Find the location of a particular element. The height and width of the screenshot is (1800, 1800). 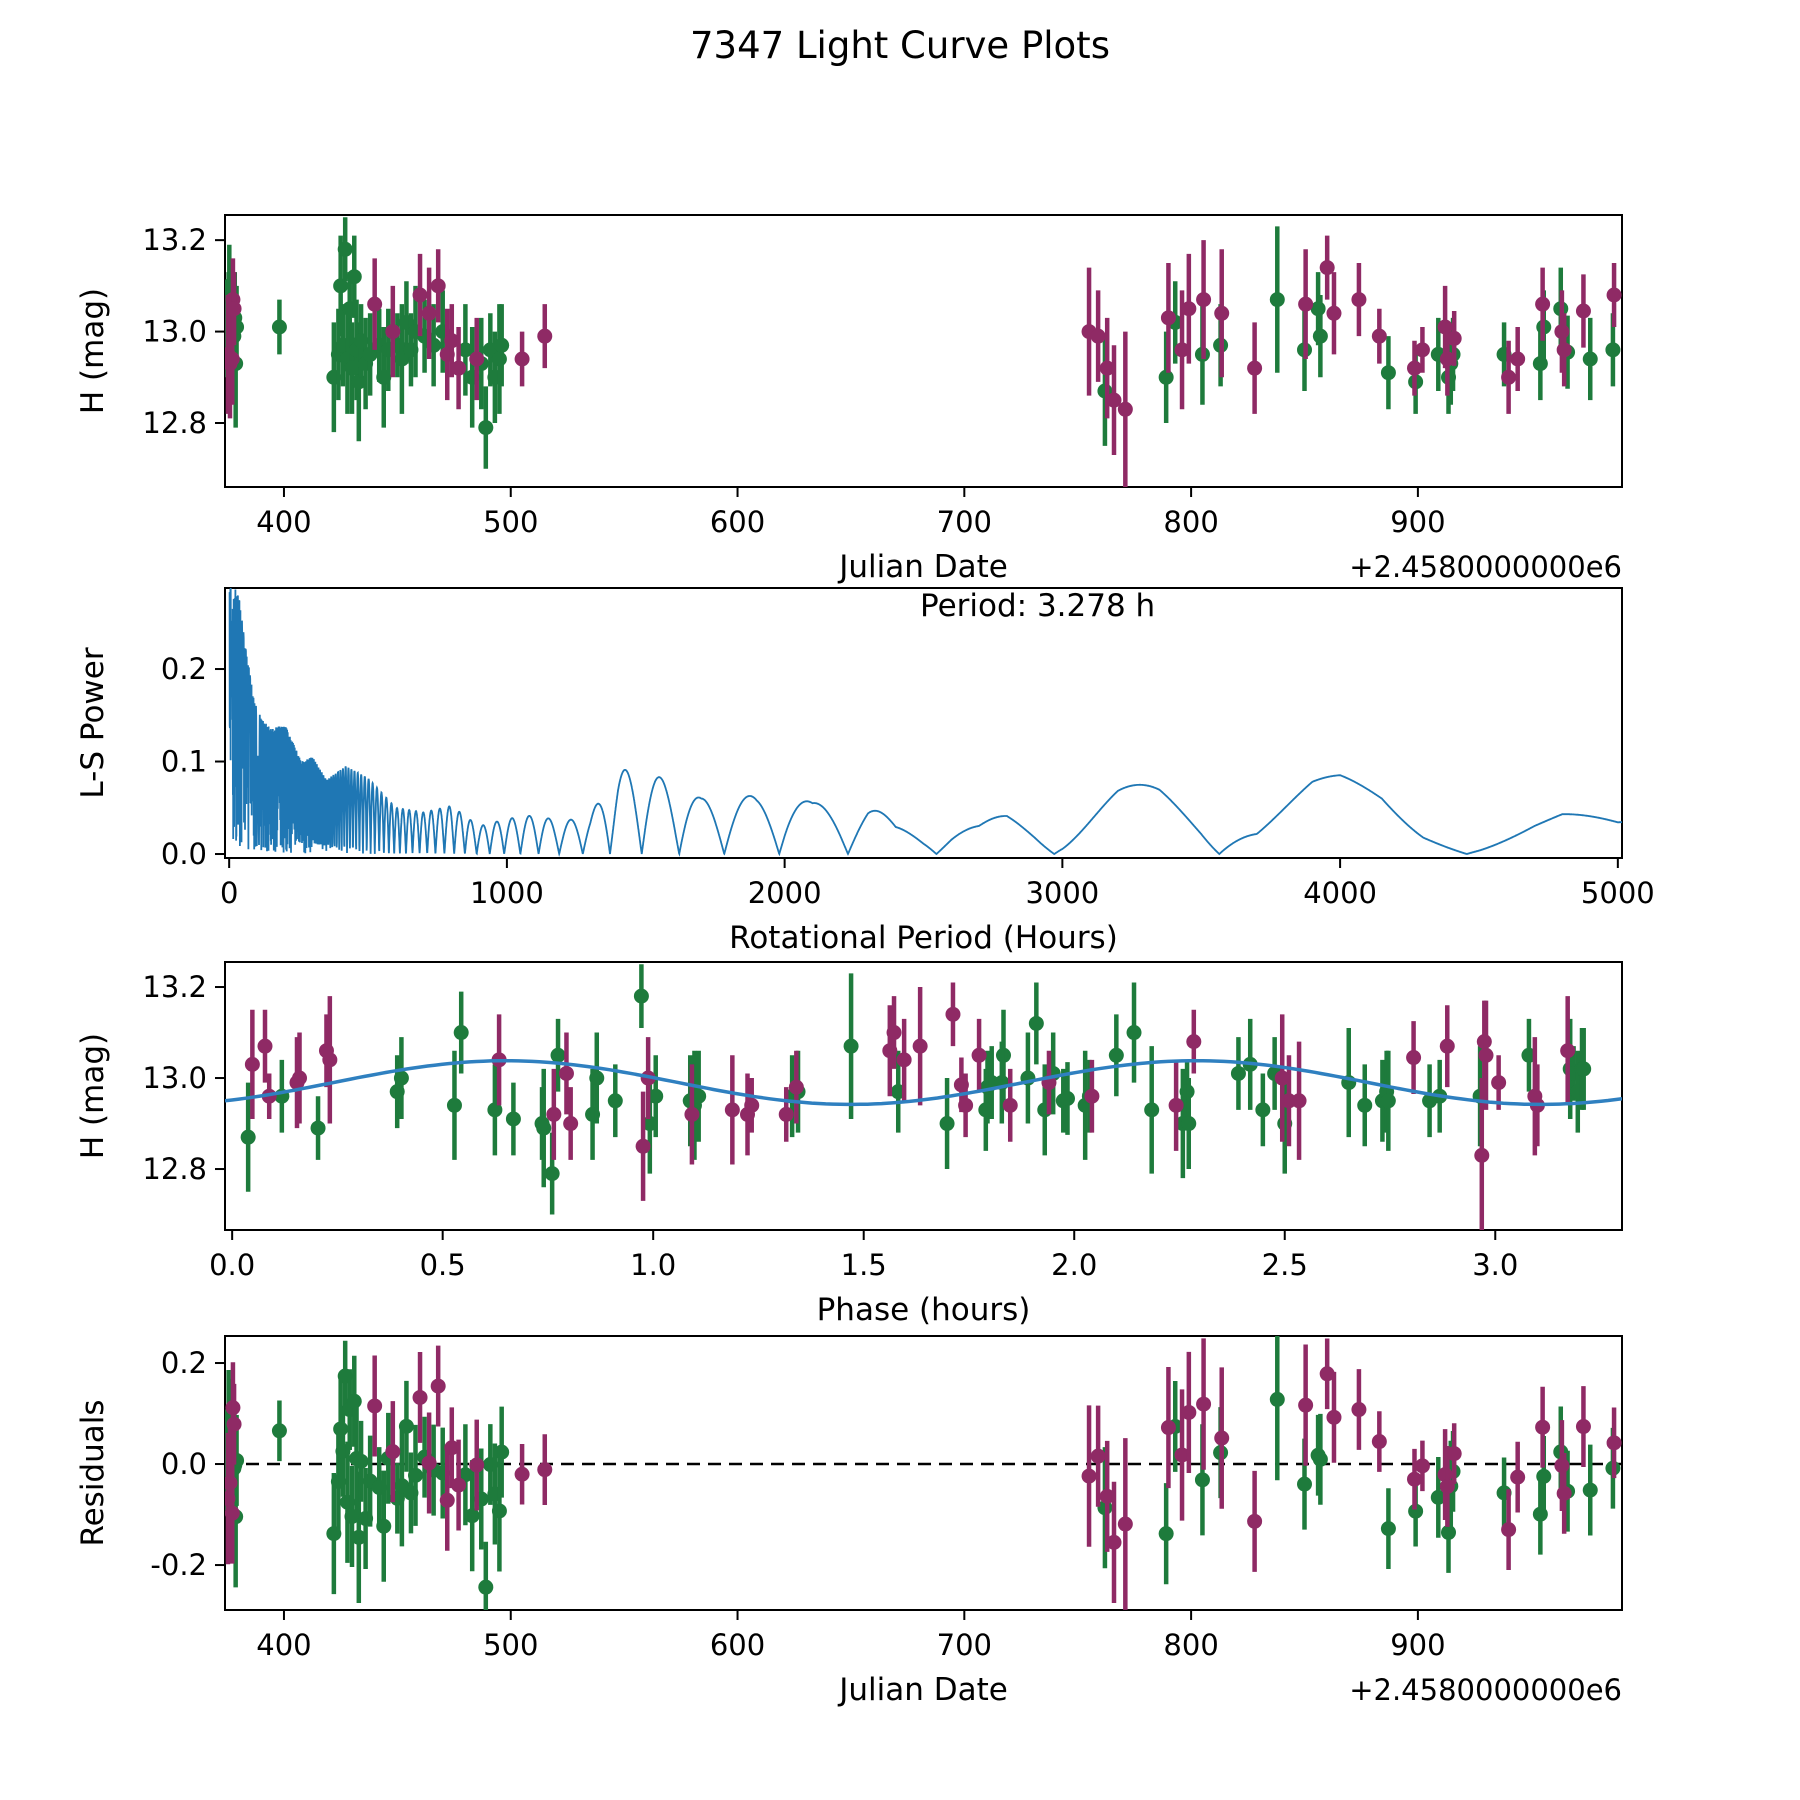

svg-text: 2.5 is located at coordinates (1285, 1265).